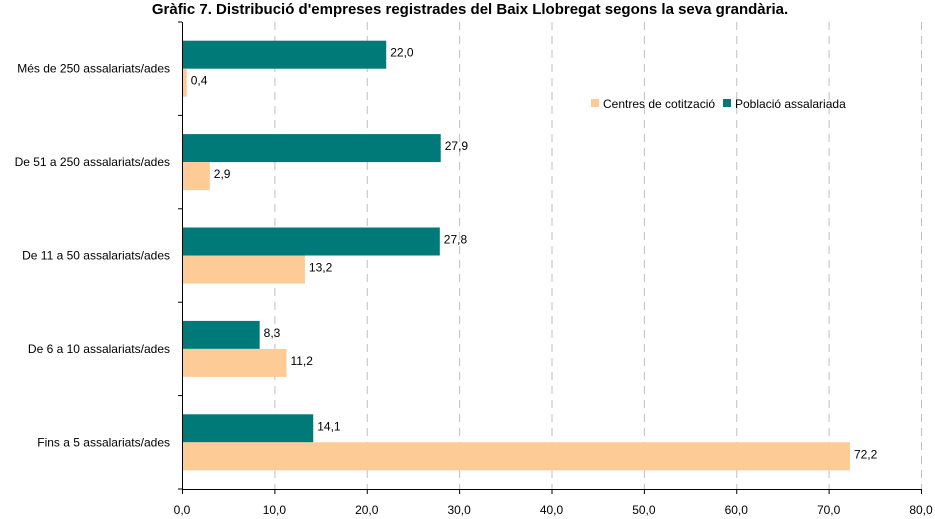  I want to click on category-label: Més de 250 assalariats/ades, so click(93, 69).